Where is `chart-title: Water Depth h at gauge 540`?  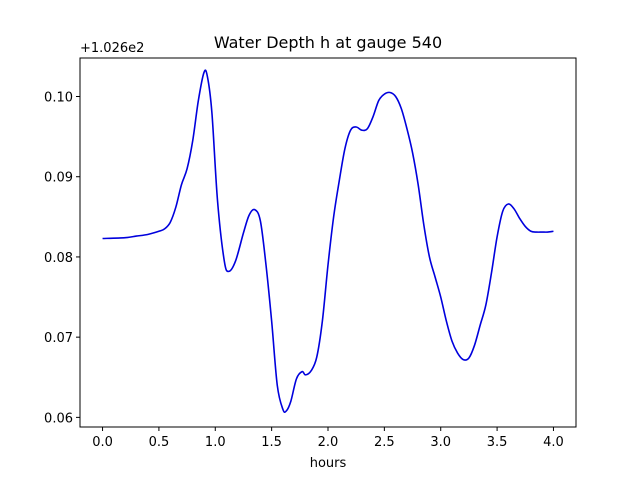 chart-title: Water Depth h at gauge 540 is located at coordinates (328, 42).